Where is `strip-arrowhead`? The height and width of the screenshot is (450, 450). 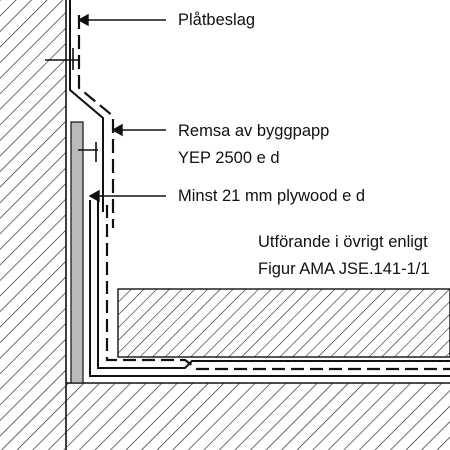
strip-arrowhead is located at coordinates (117, 130).